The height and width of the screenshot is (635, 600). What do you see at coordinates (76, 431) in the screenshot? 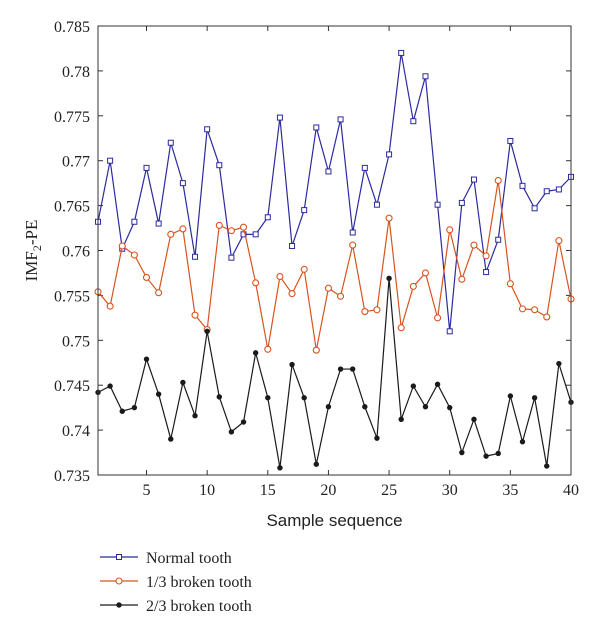
I see `y-tick-label: 0.74` at bounding box center [76, 431].